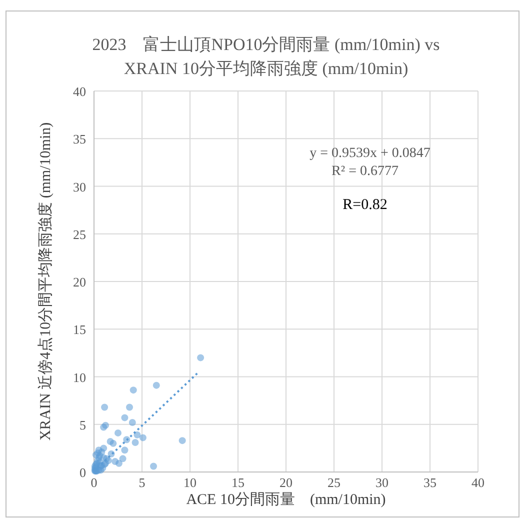  What do you see at coordinates (334, 482) in the screenshot?
I see `x-tick-label: 25` at bounding box center [334, 482].